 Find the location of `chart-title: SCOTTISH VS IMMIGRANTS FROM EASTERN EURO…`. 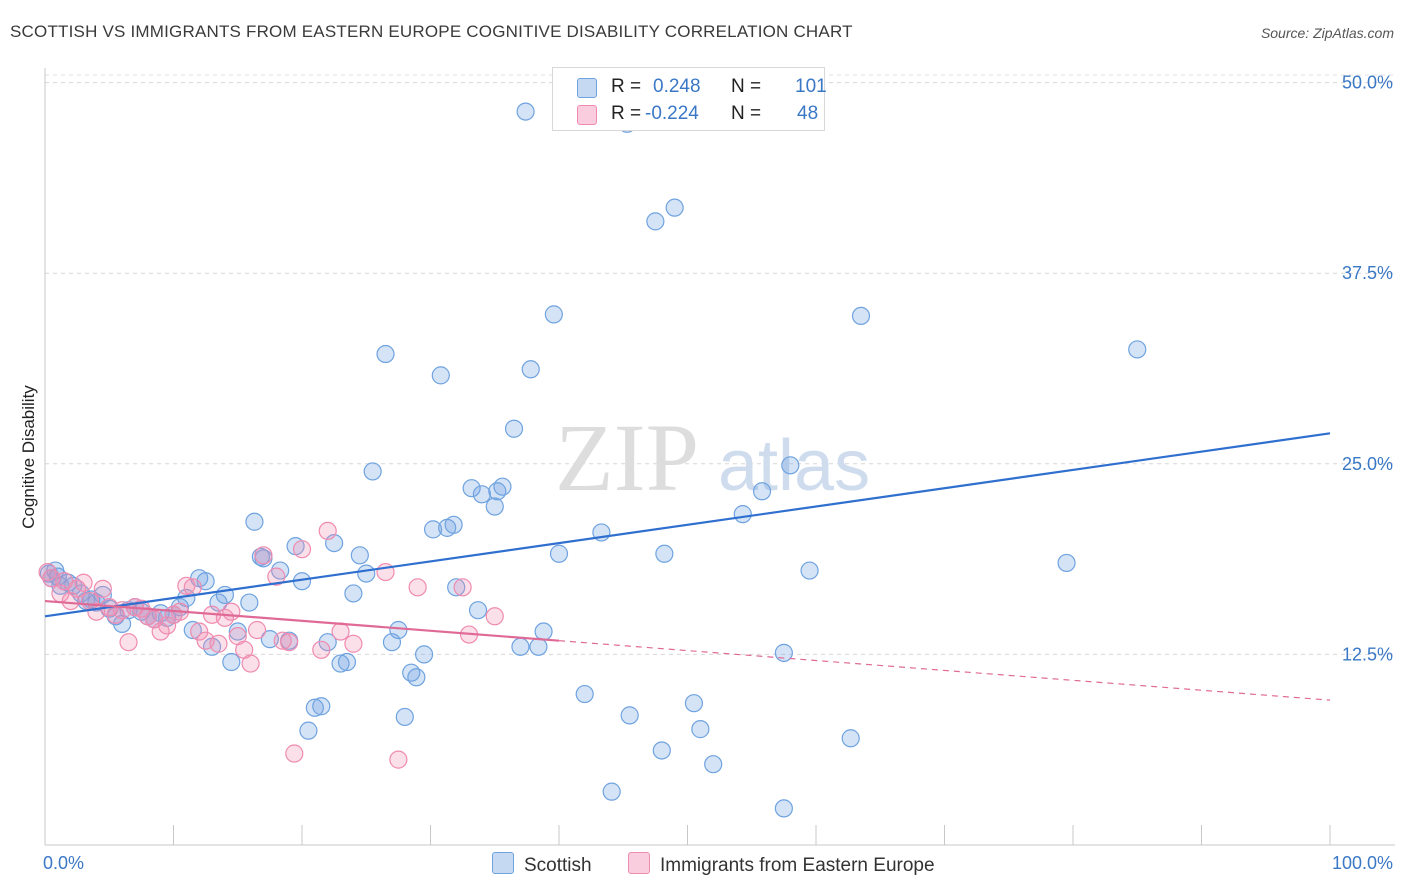

chart-title: SCOTTISH VS IMMIGRANTS FROM EASTERN EURO… is located at coordinates (431, 31).